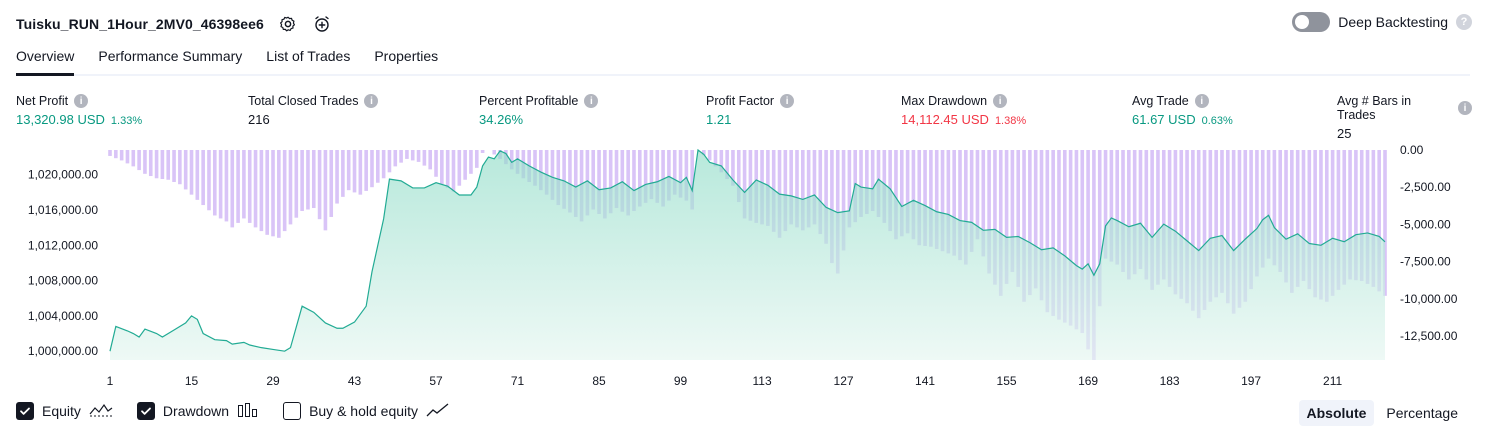  I want to click on percentage-button: Percentage, so click(1422, 413).